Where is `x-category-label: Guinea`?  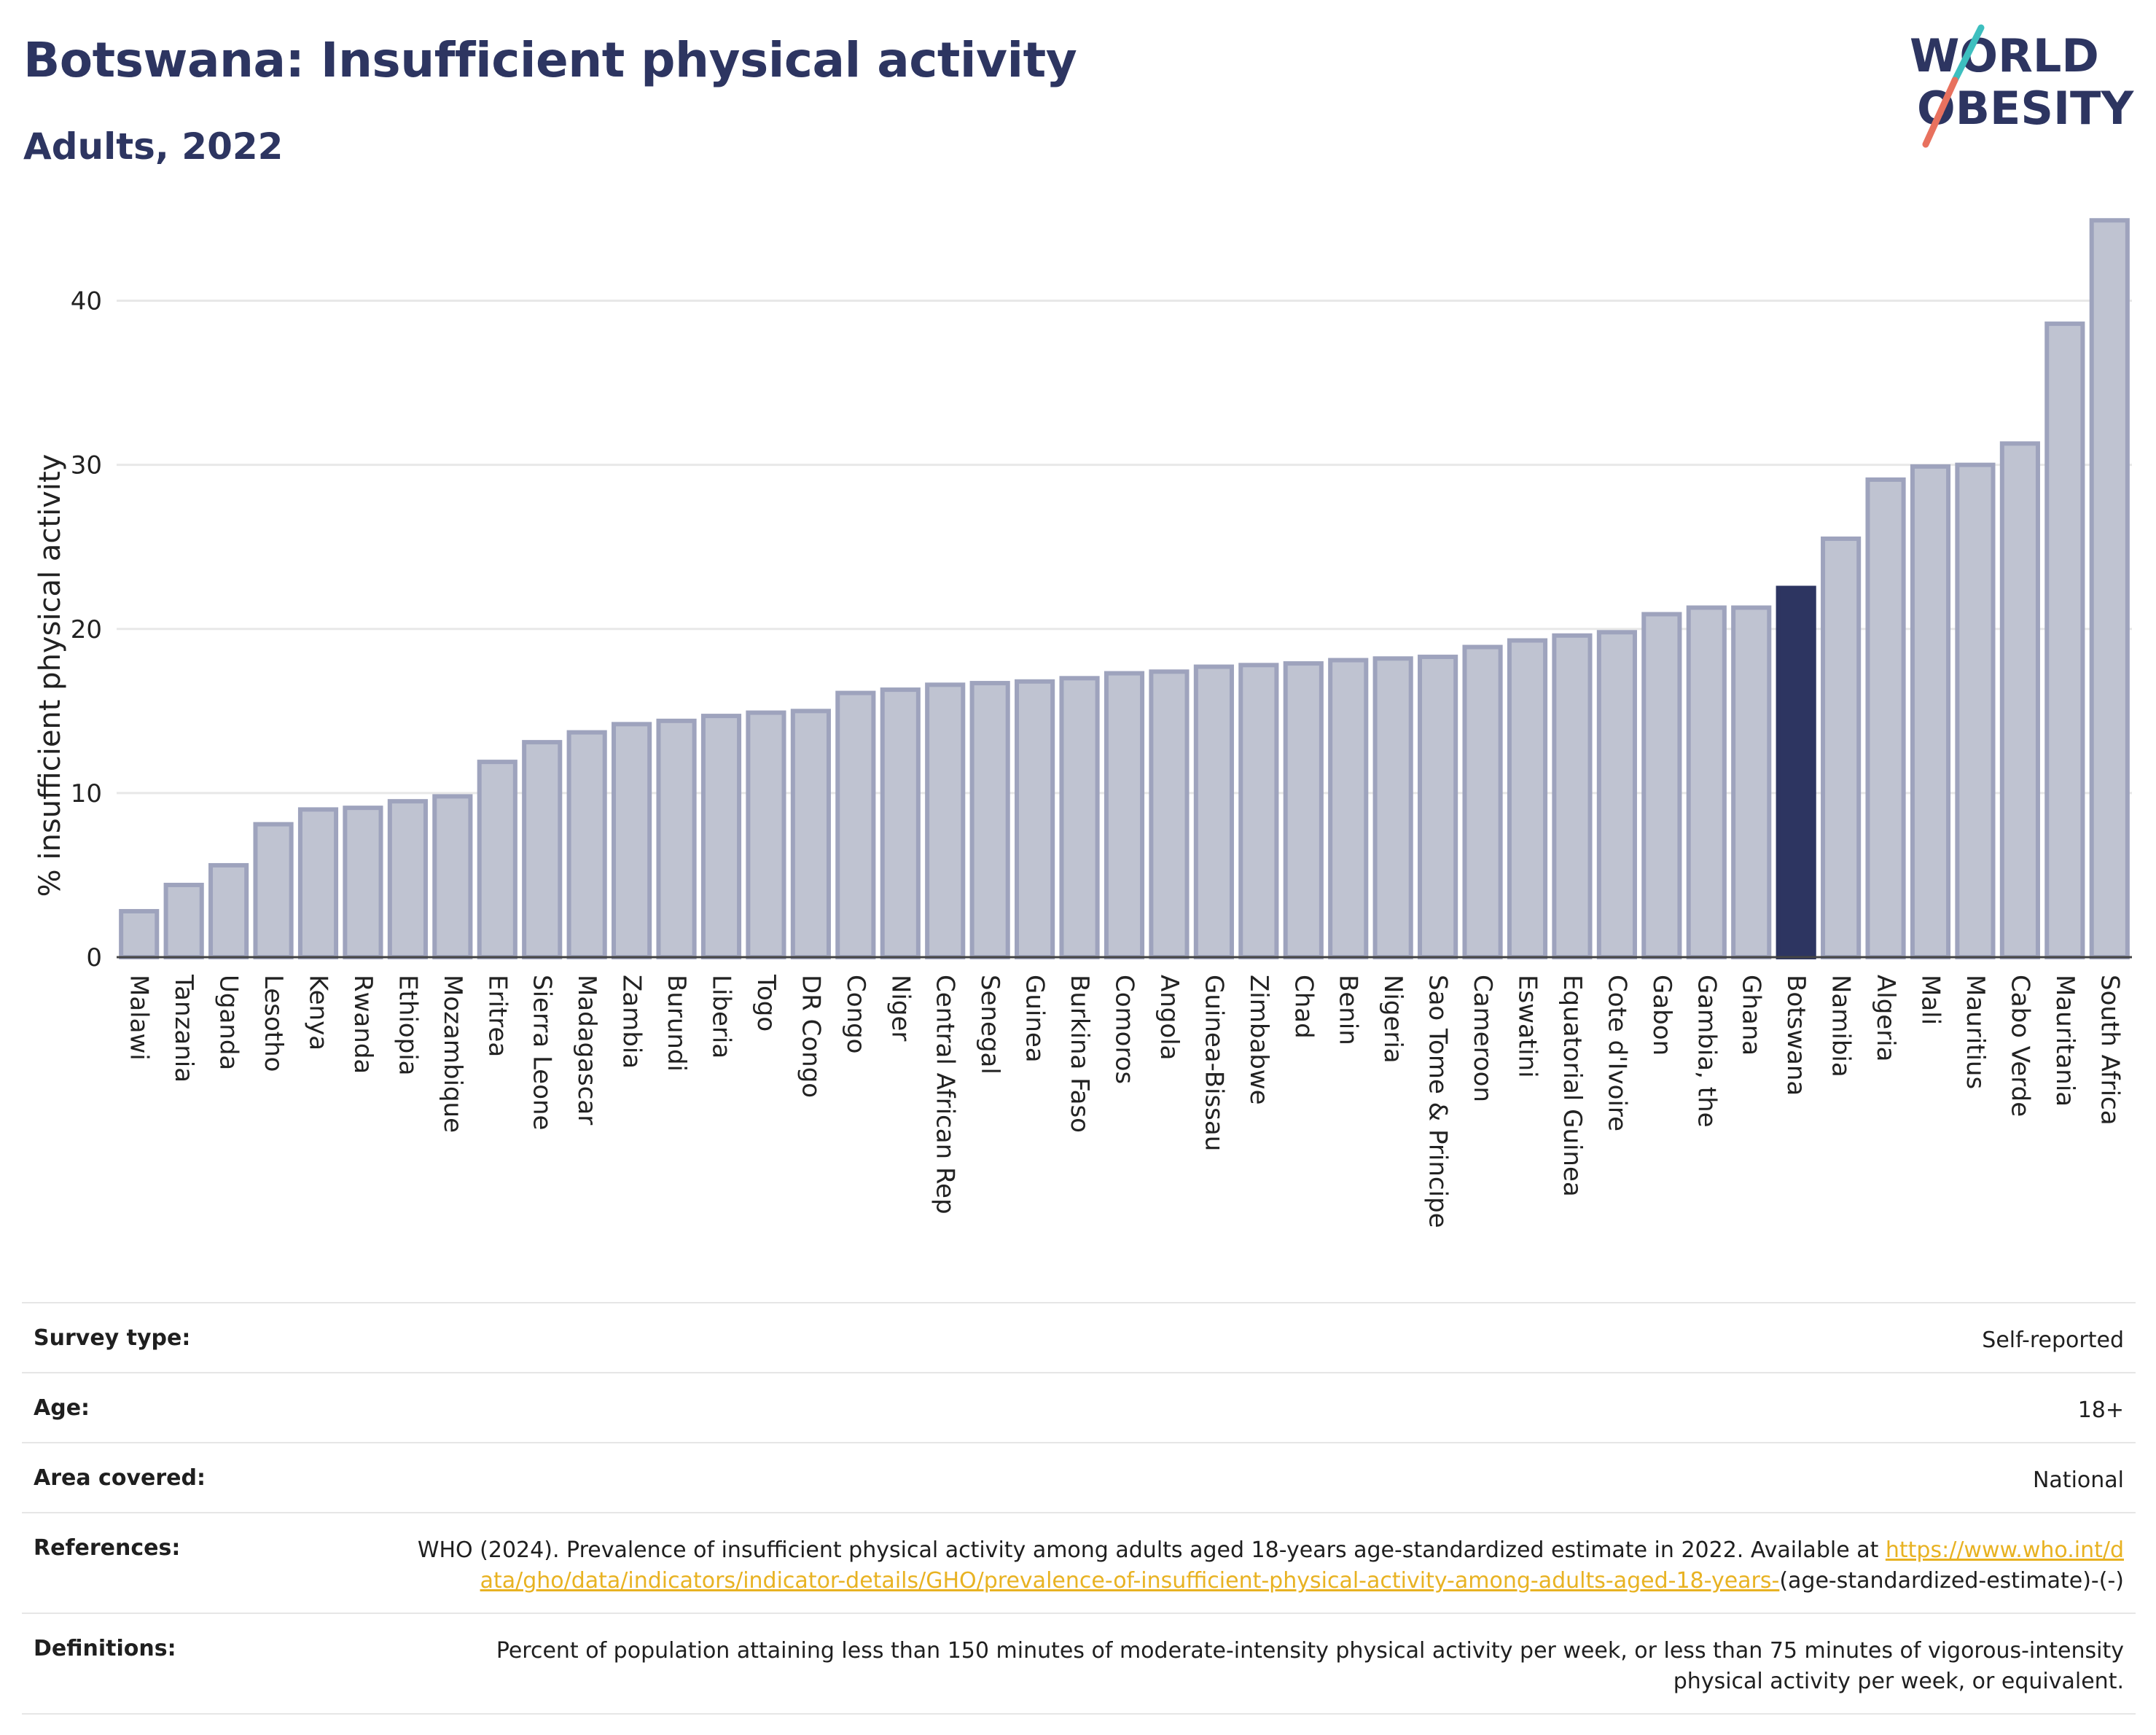
x-category-label: Guinea is located at coordinates (1035, 1019).